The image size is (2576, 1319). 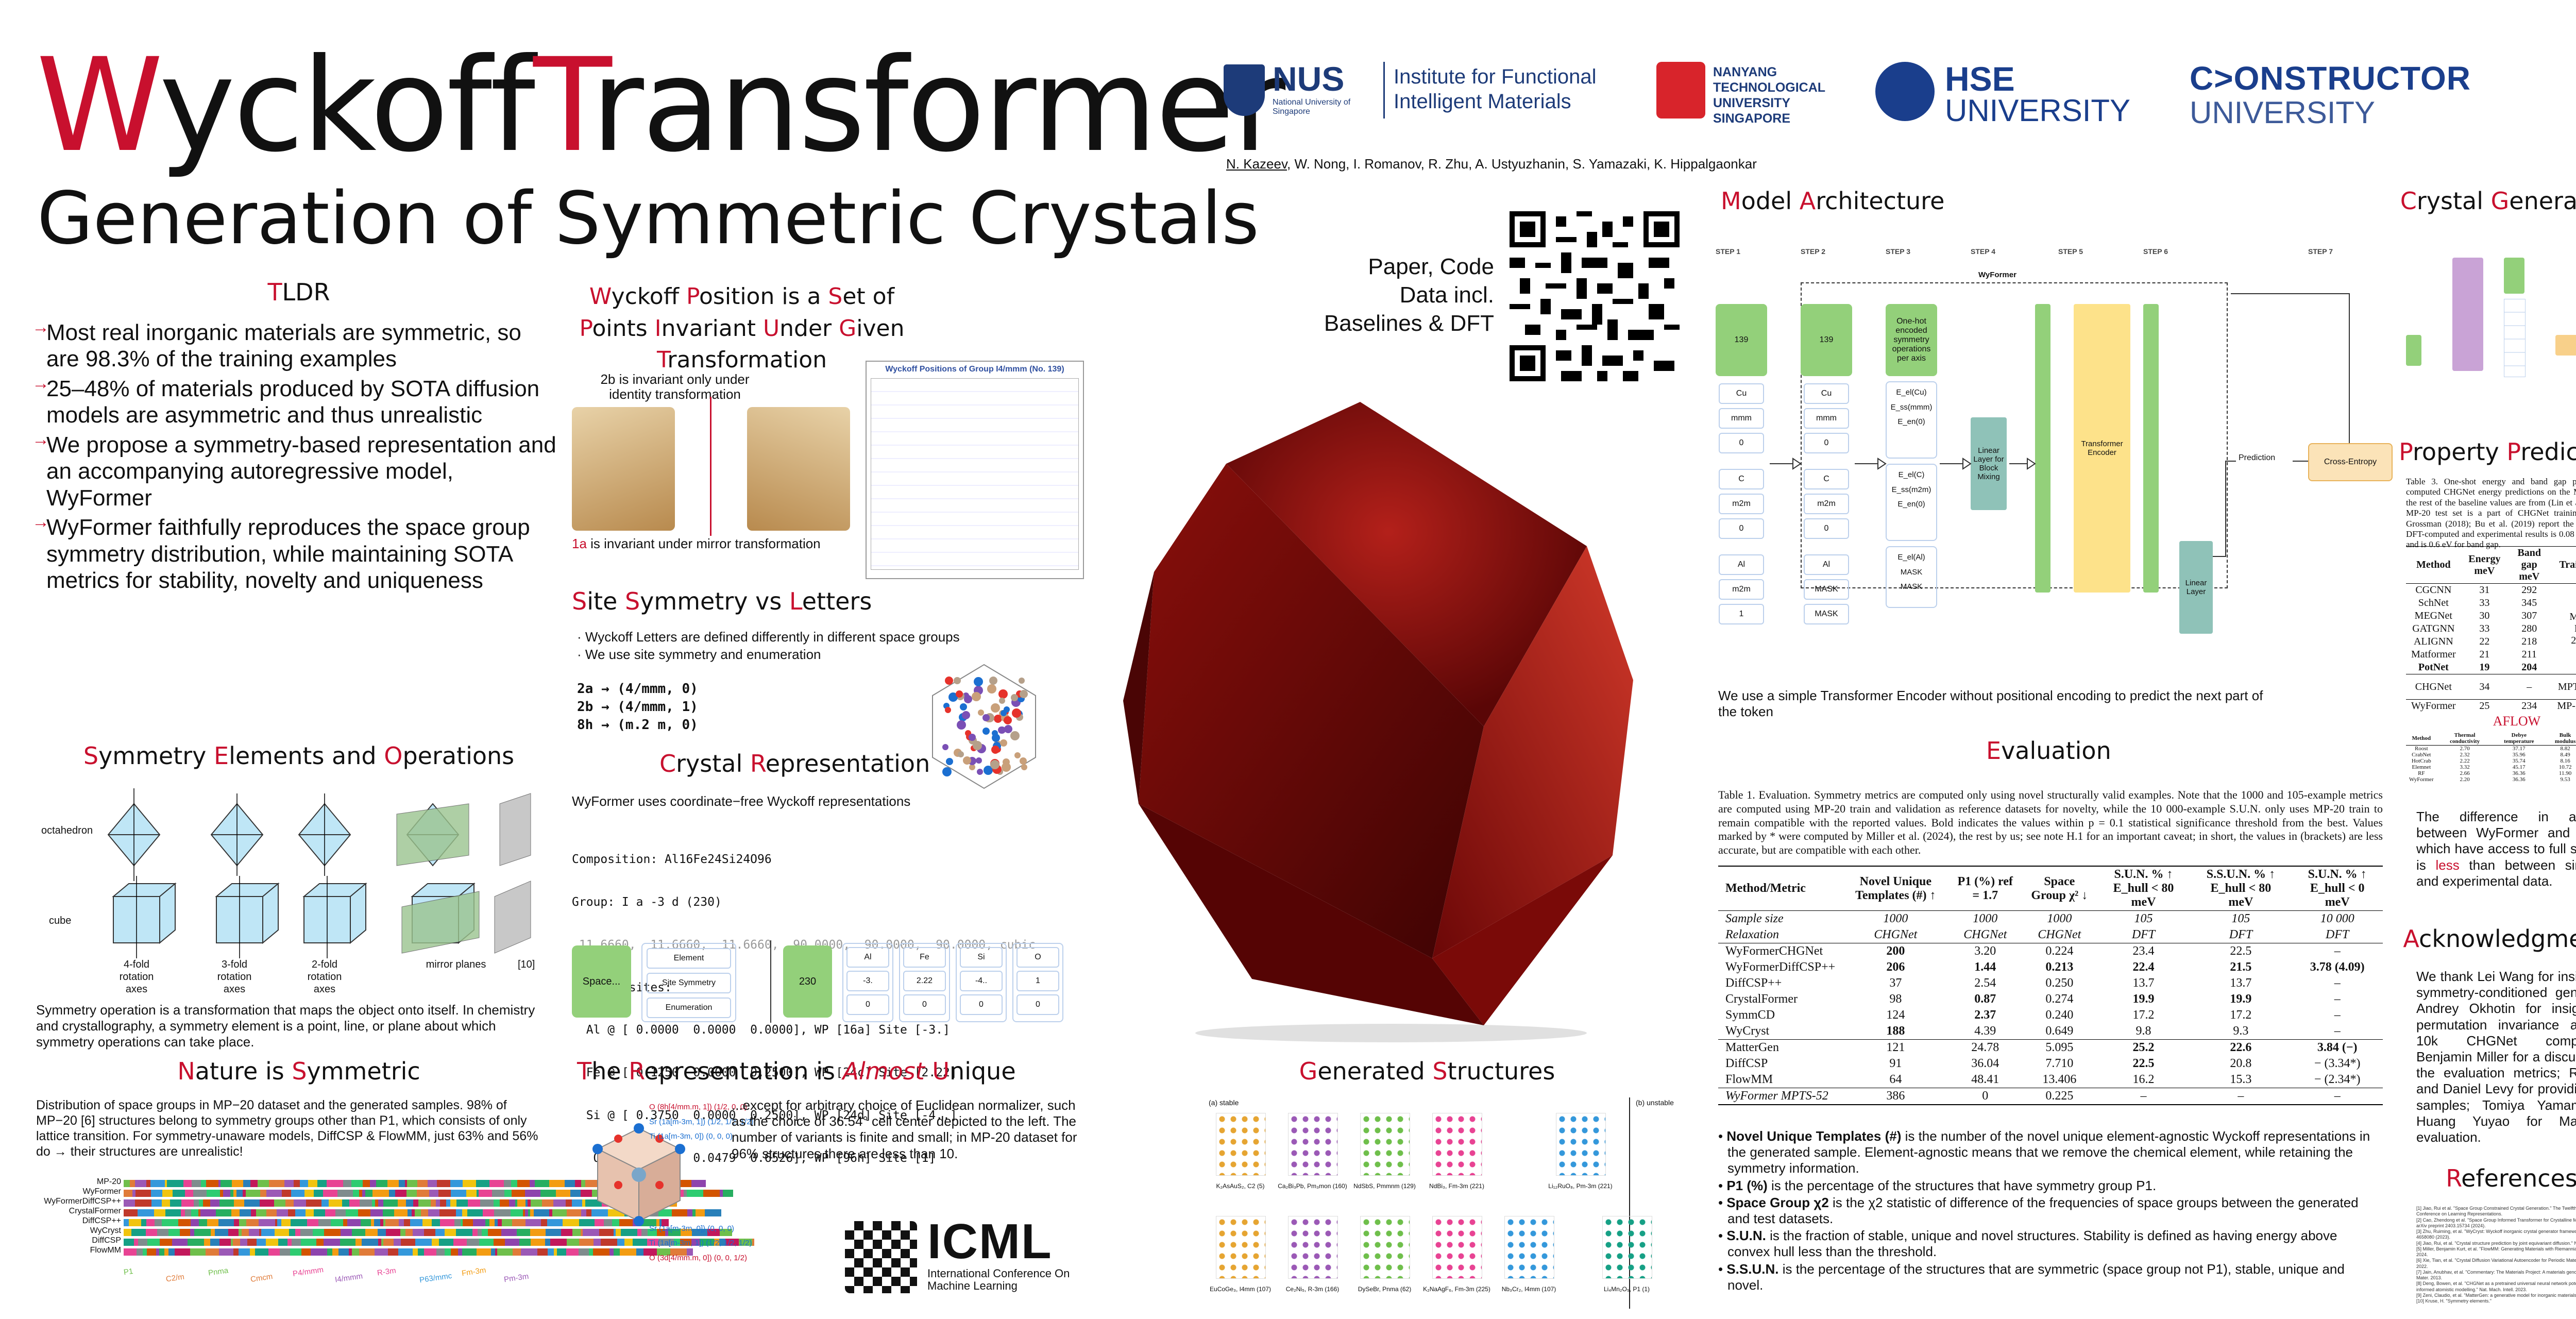 I want to click on chart-row-label: WyCryst, so click(x=105, y=1230).